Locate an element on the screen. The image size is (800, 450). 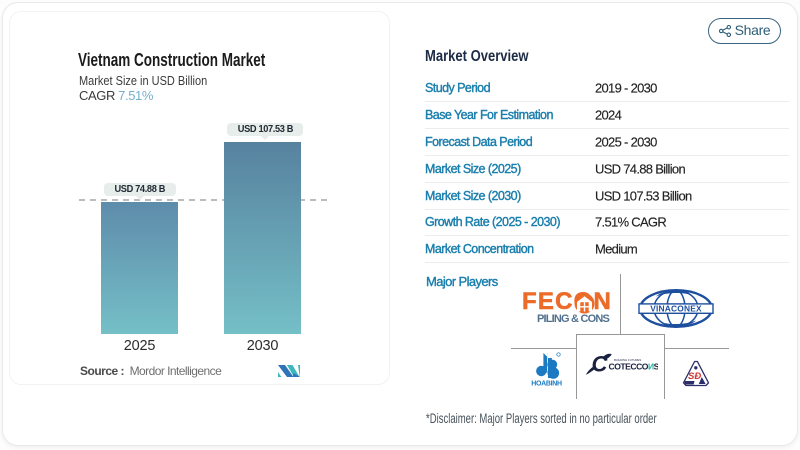
svg-text: COTECCOИS is located at coordinates (634, 367).